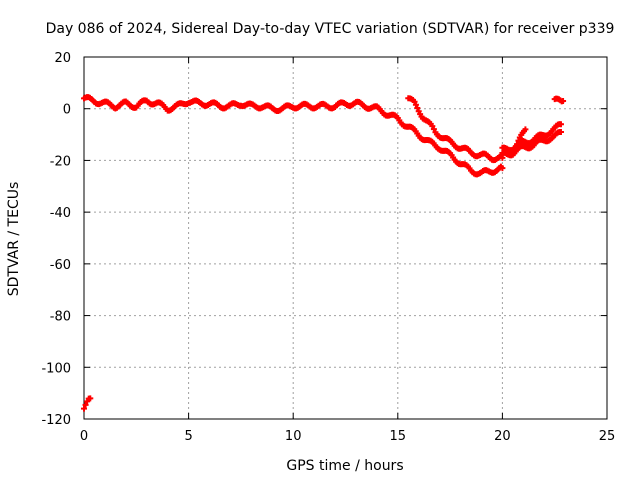 The image size is (640, 480). I want to click on series-late-point, so click(559, 100).